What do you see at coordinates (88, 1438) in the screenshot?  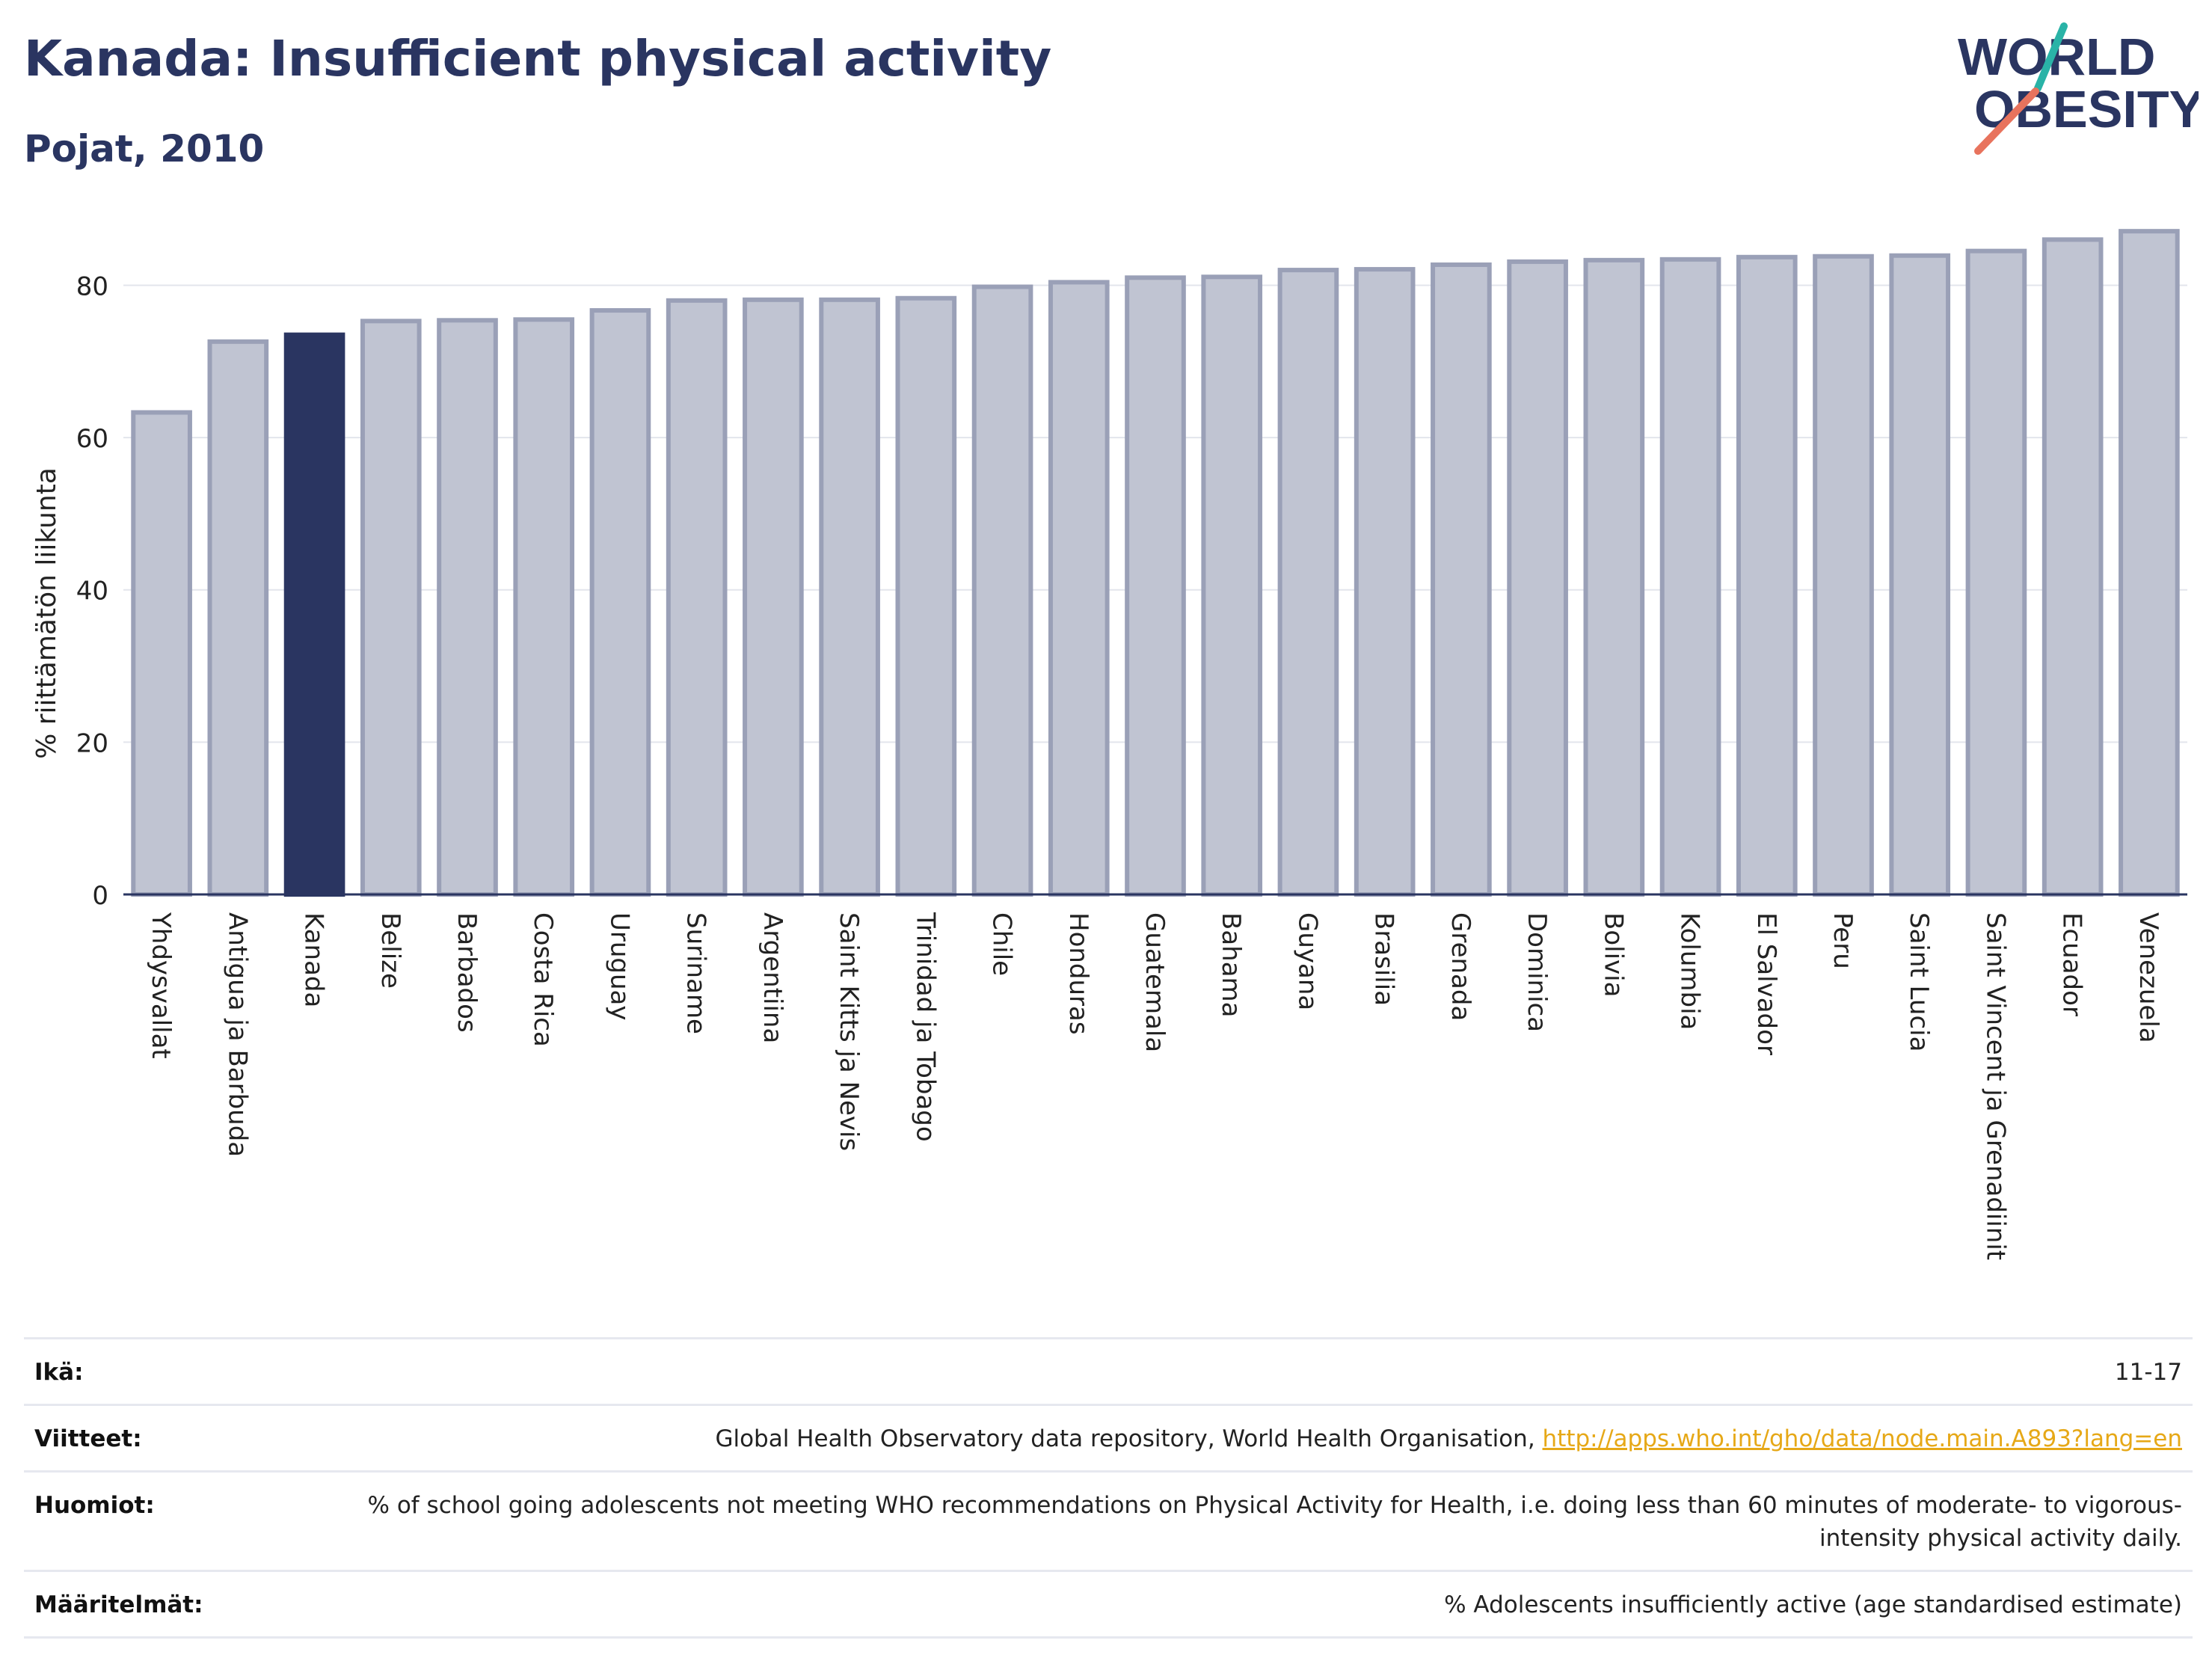 I see `footer-label: Viitteet:` at bounding box center [88, 1438].